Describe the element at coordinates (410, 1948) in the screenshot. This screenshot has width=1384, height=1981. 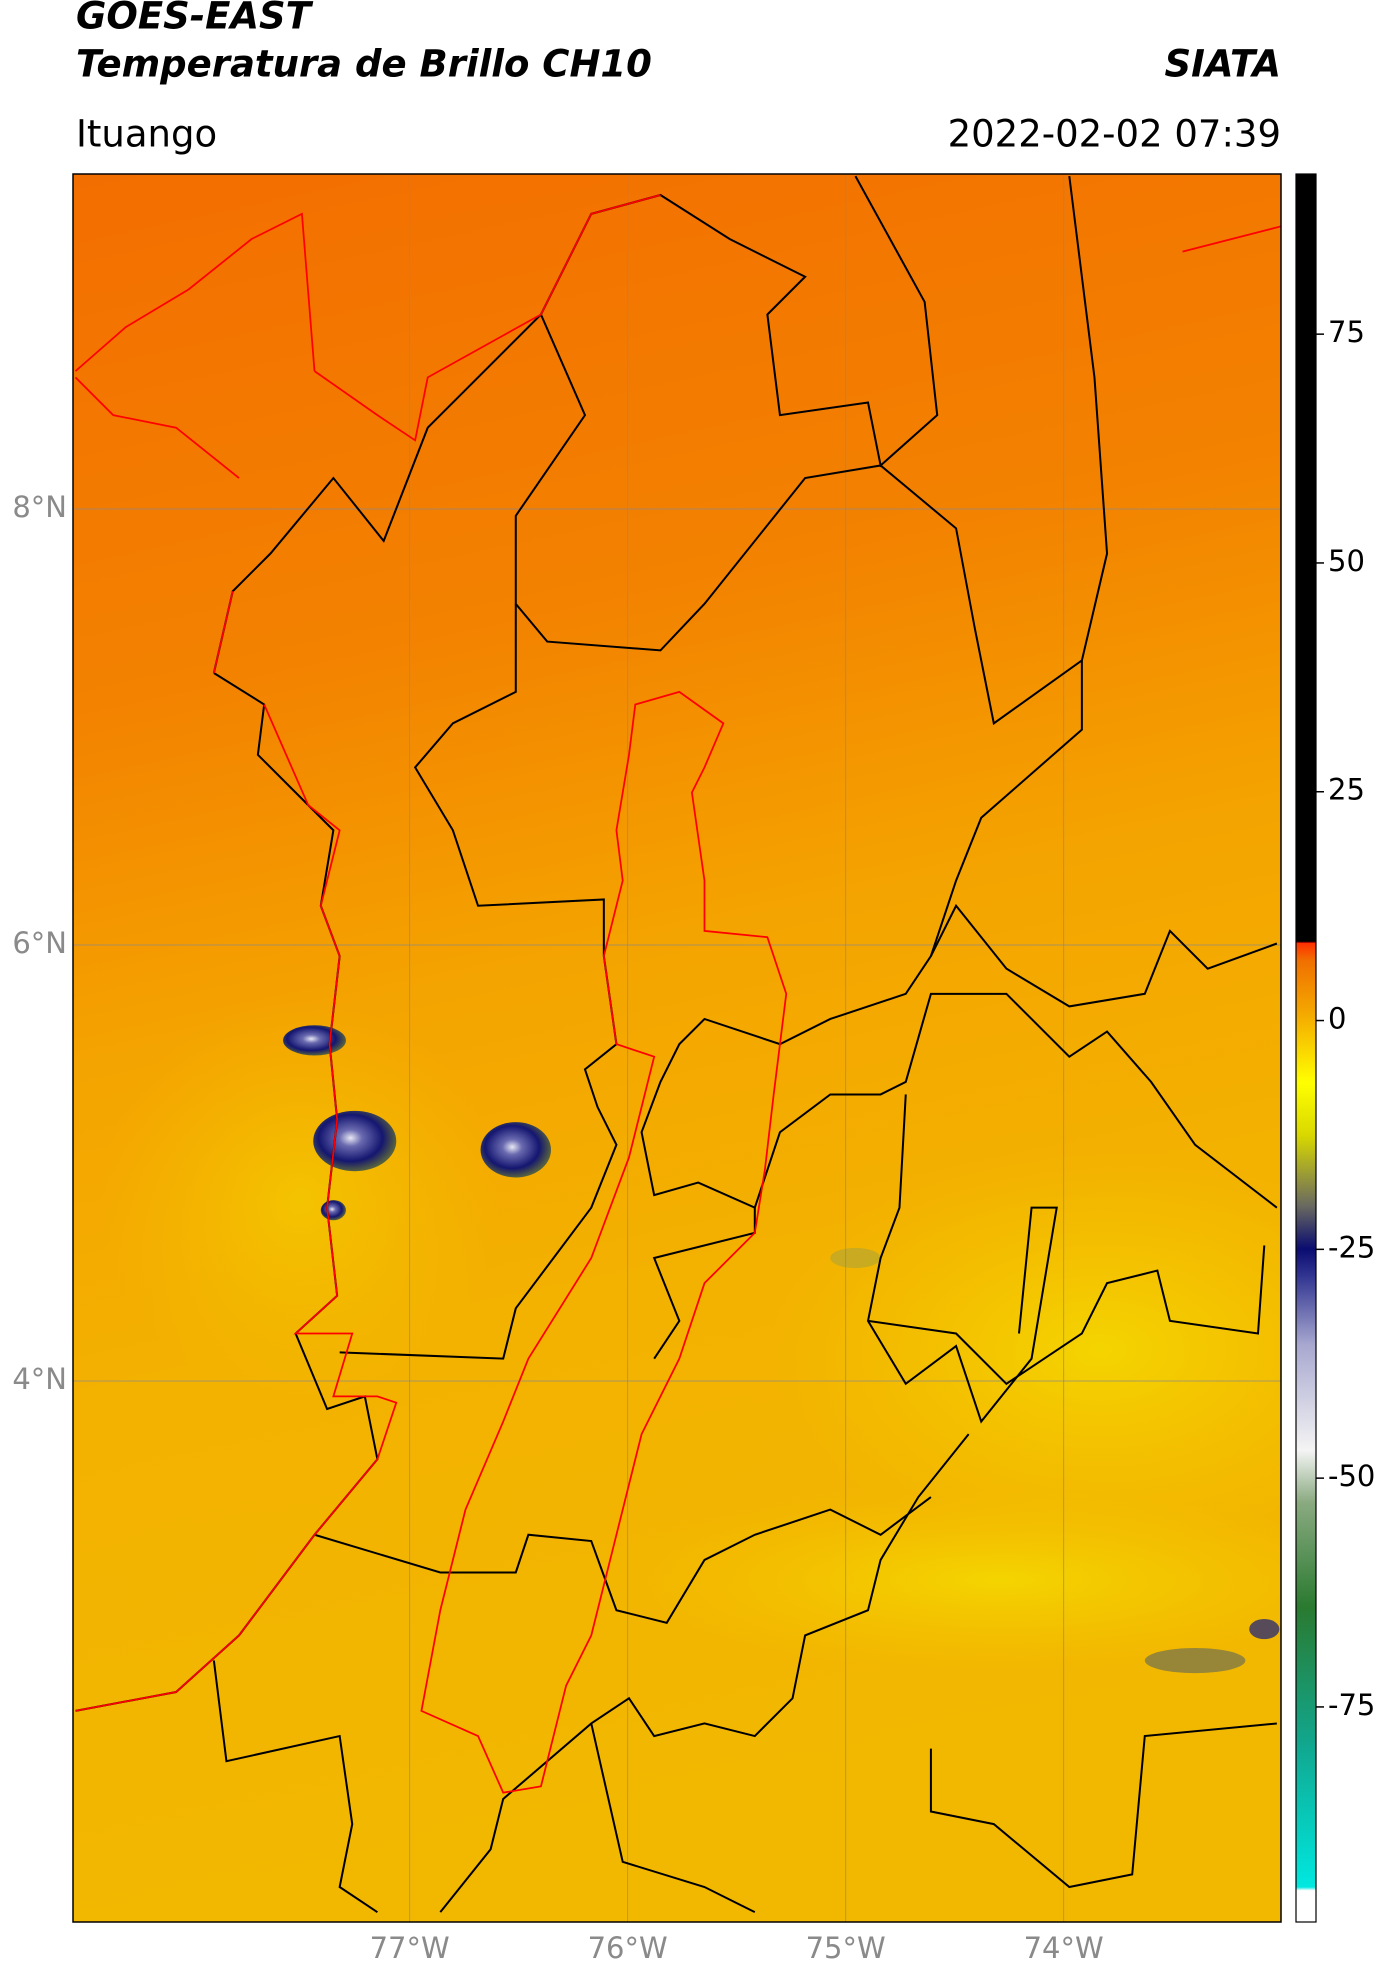
I see `x-tick-label: 77°W` at that location.